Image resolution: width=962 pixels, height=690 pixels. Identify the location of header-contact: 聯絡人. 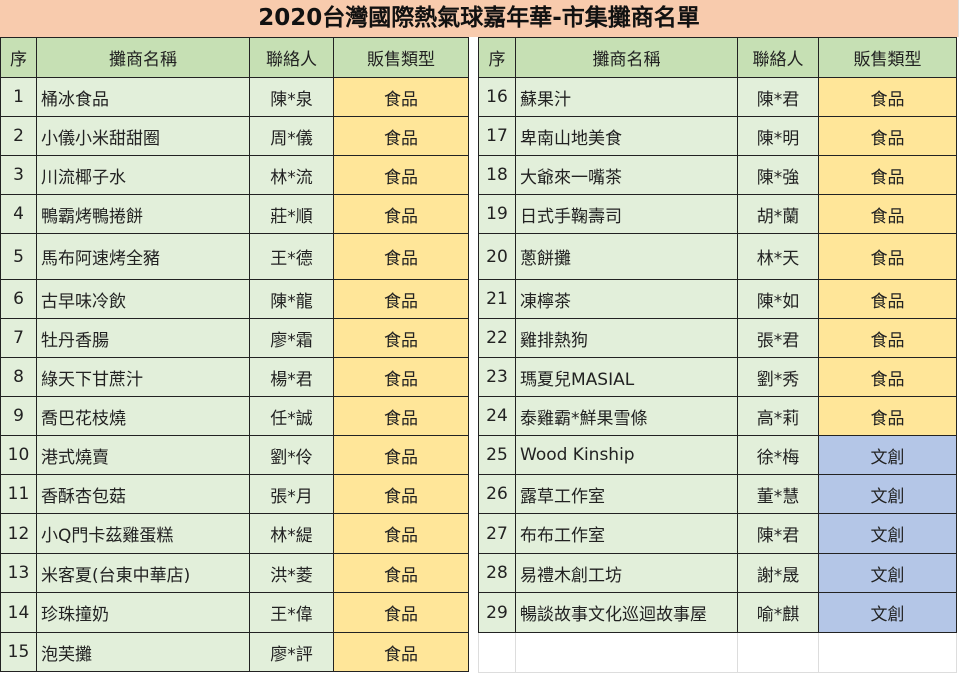
(778, 57).